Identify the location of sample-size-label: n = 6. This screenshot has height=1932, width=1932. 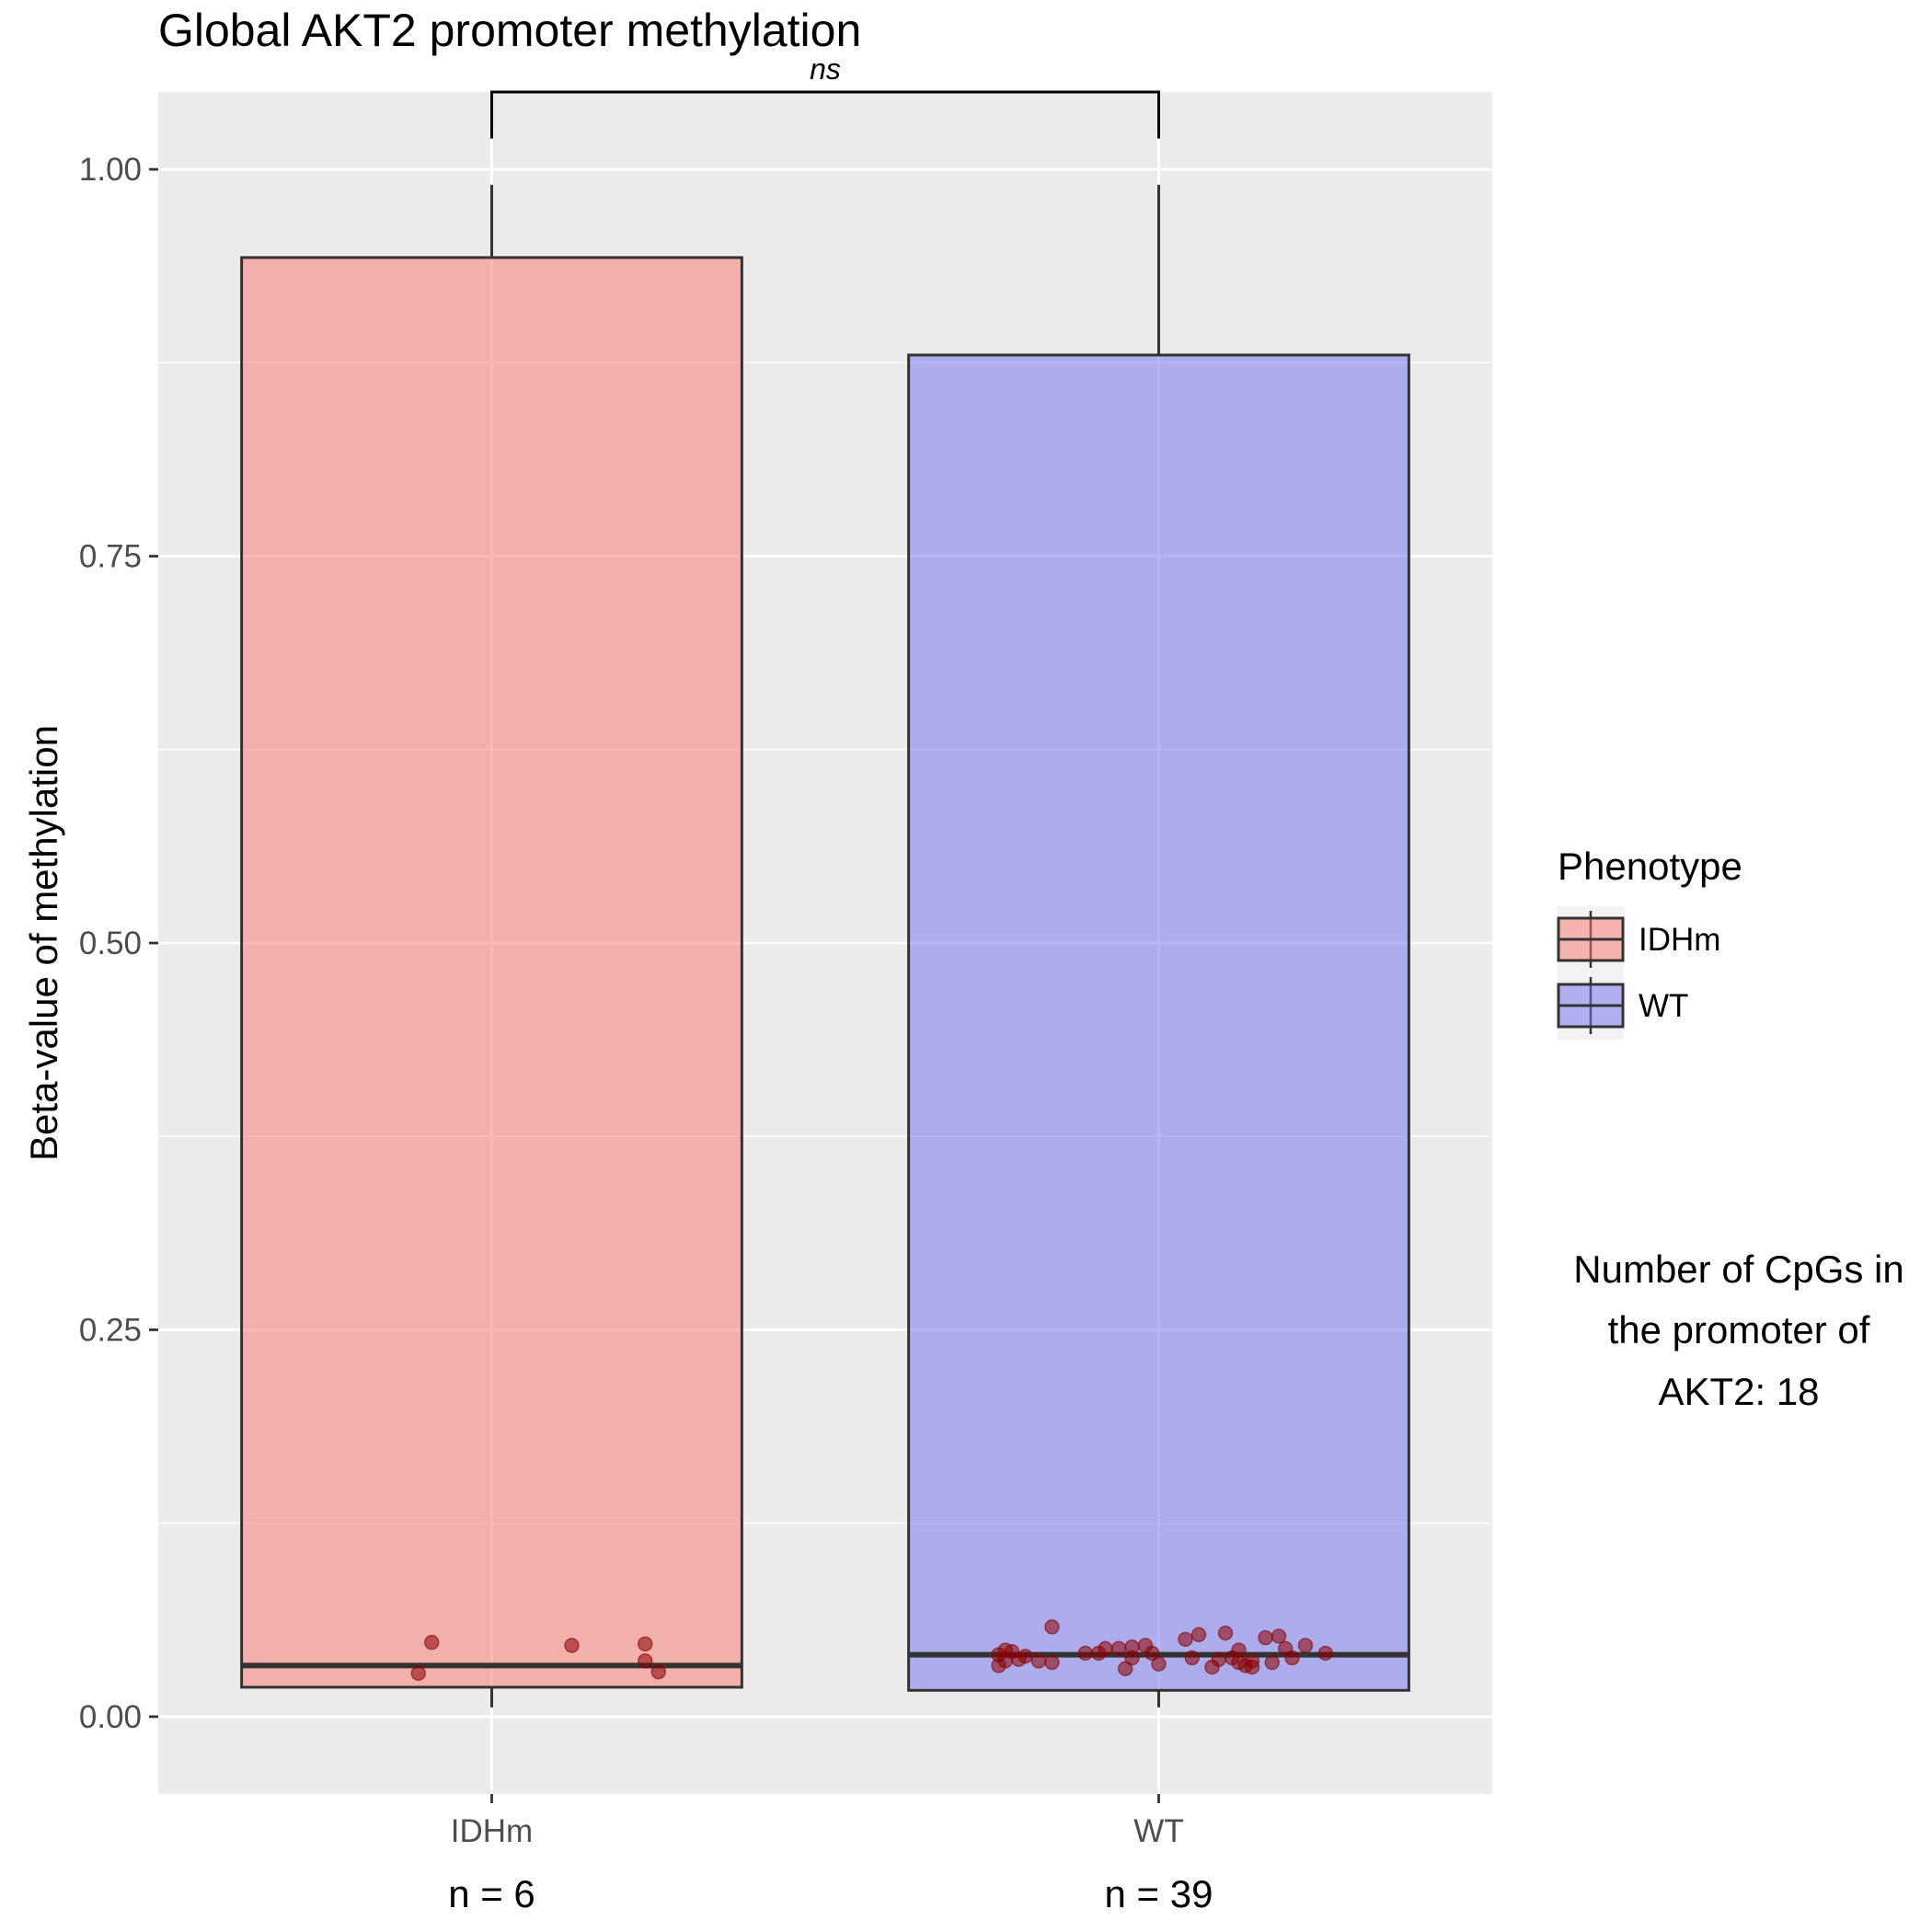
(492, 1893).